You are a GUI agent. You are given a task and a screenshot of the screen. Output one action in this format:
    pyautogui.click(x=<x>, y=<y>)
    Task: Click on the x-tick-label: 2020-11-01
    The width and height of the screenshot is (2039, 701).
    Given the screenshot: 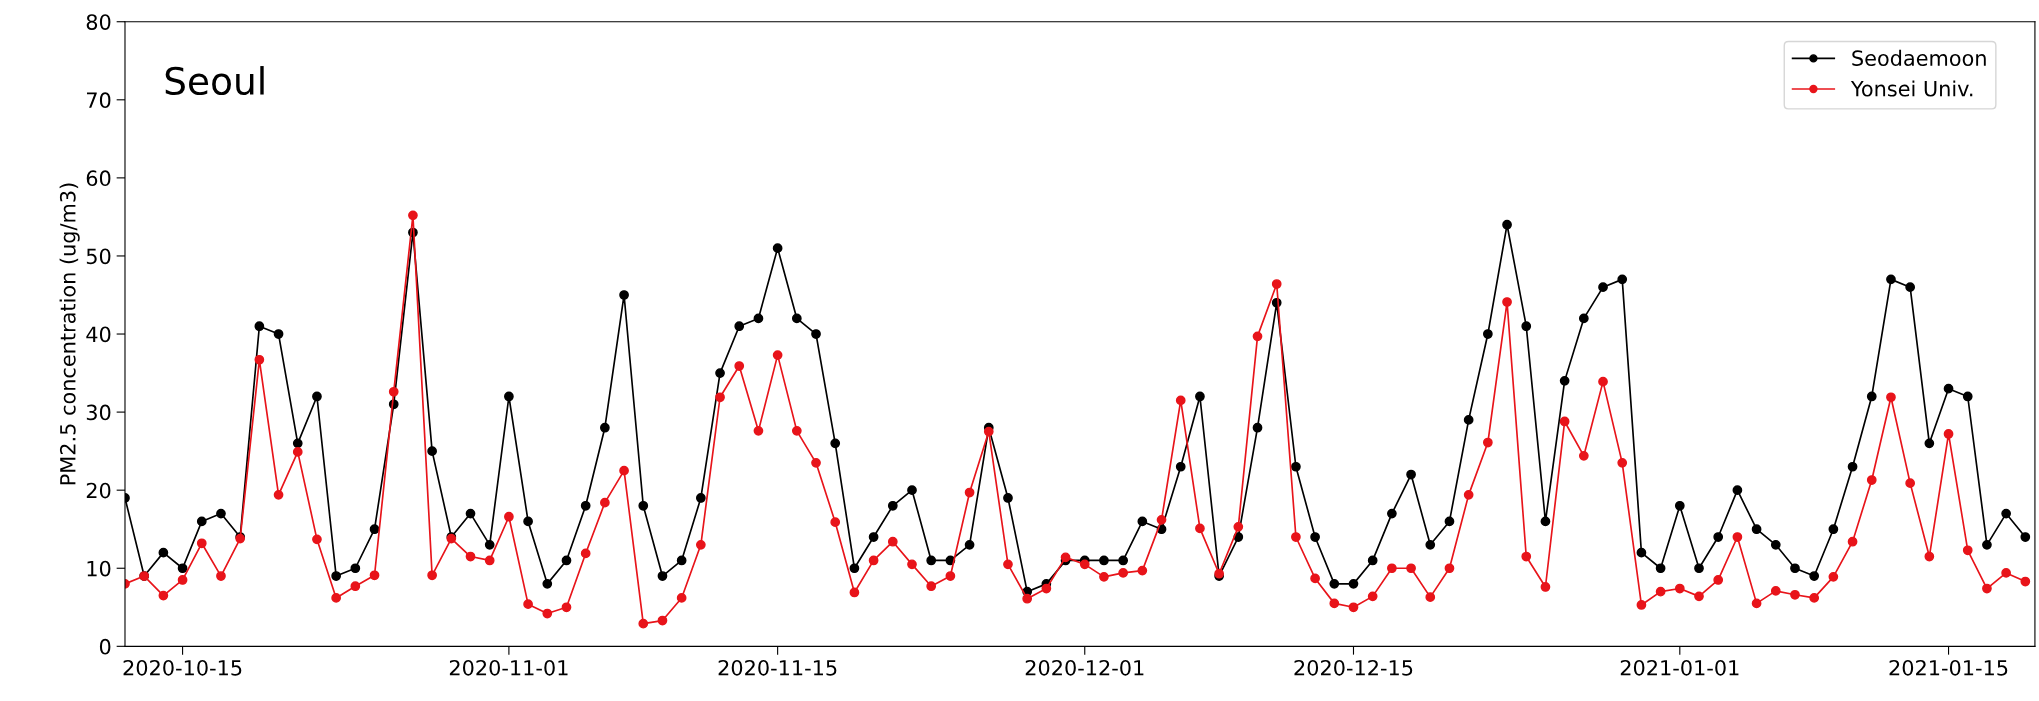 What is the action you would take?
    pyautogui.click(x=508, y=667)
    